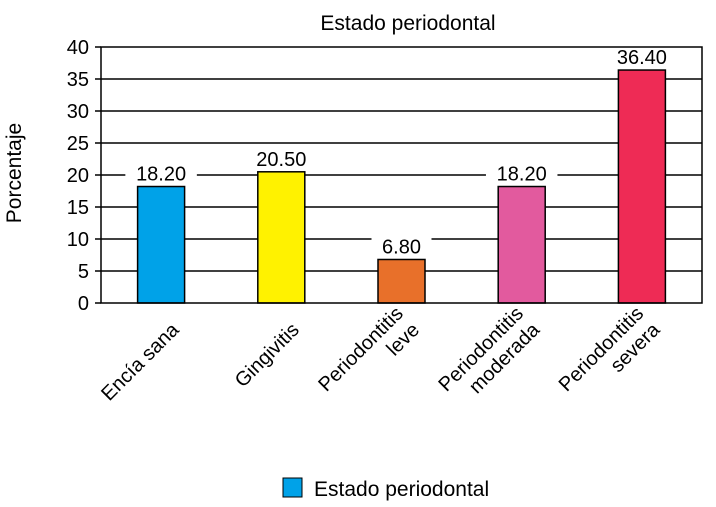 The width and height of the screenshot is (716, 507). I want to click on y-tick-label: 10, so click(78, 240).